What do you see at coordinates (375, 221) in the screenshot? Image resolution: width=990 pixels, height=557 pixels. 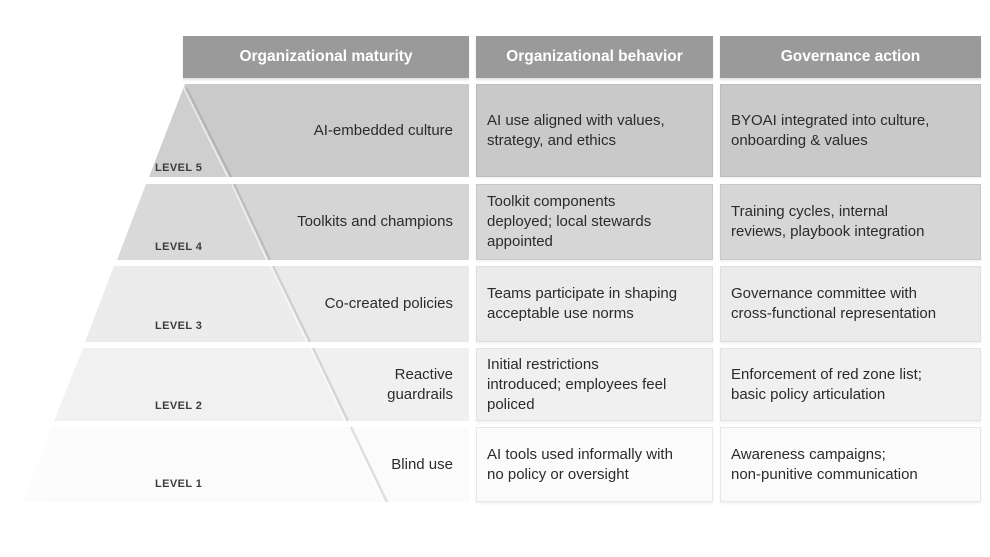 I see `level-4-maturity-label: Toolkits and champions` at bounding box center [375, 221].